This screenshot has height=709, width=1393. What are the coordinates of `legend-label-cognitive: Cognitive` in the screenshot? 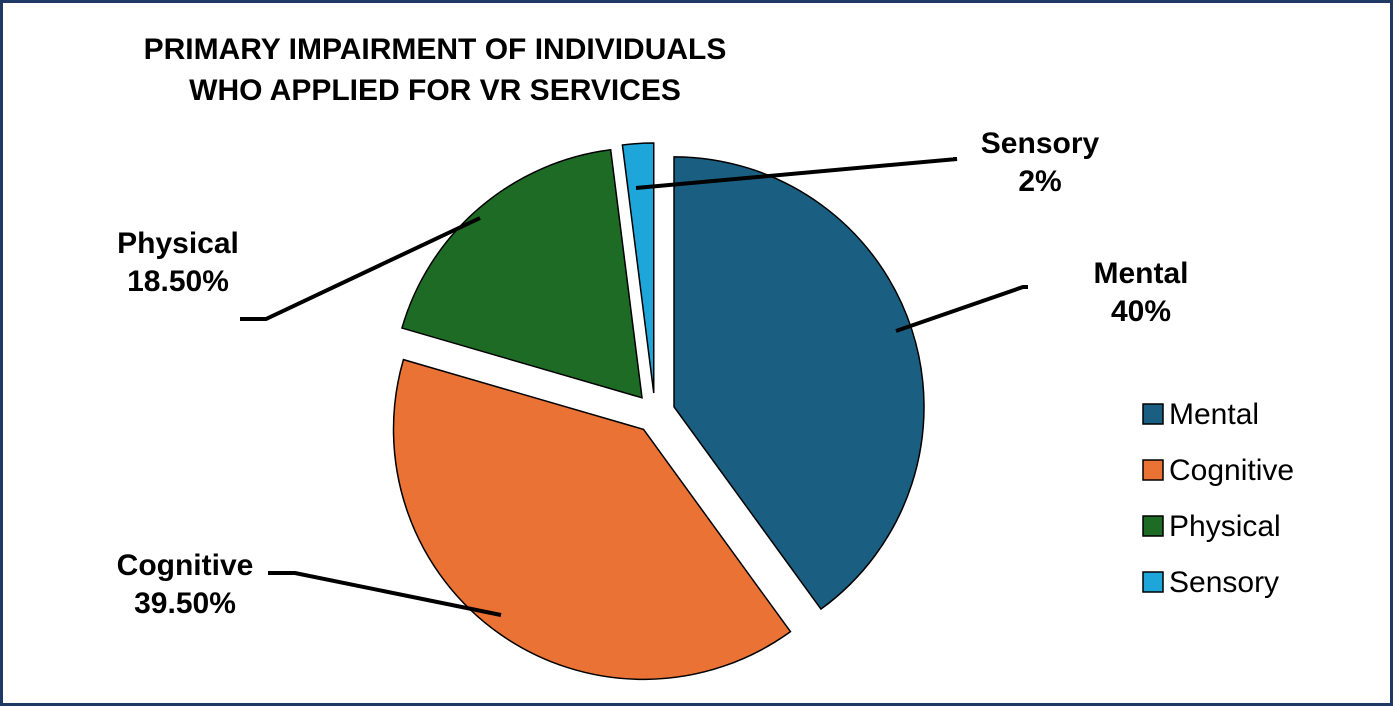 It's located at (1231, 470).